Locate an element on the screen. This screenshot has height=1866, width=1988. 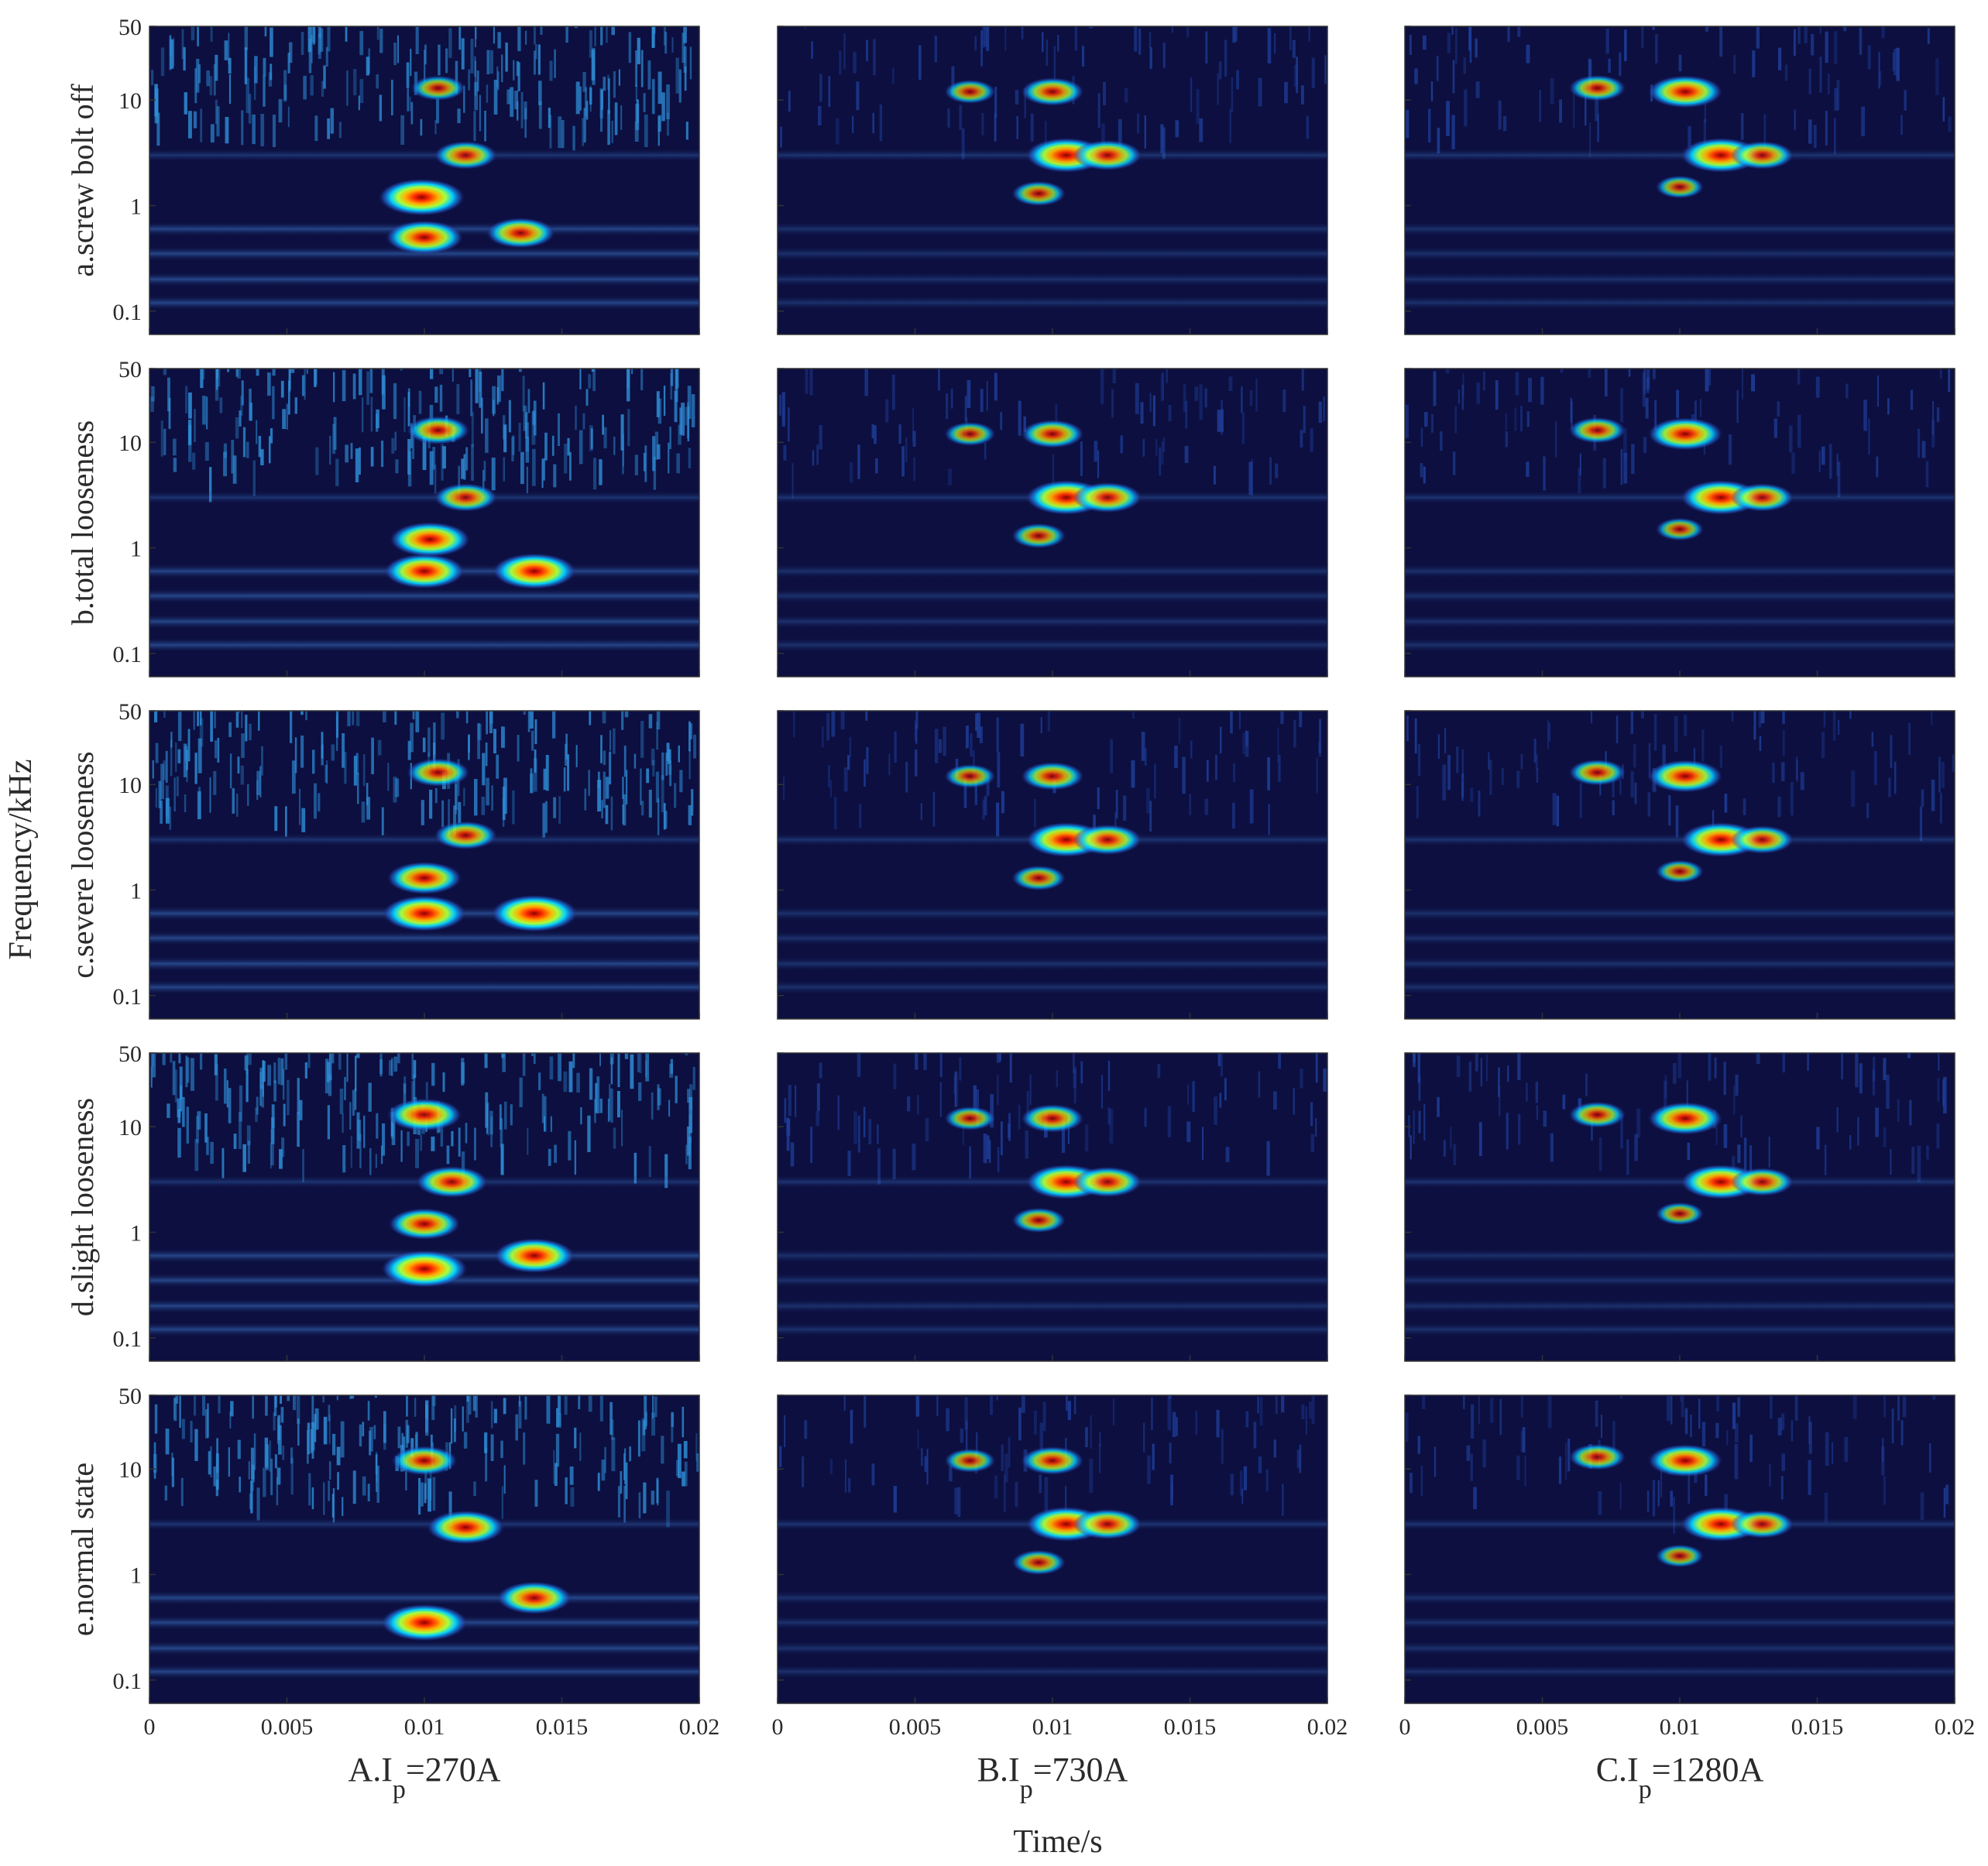
x-tick-label: 0.005 is located at coordinates (287, 1727).